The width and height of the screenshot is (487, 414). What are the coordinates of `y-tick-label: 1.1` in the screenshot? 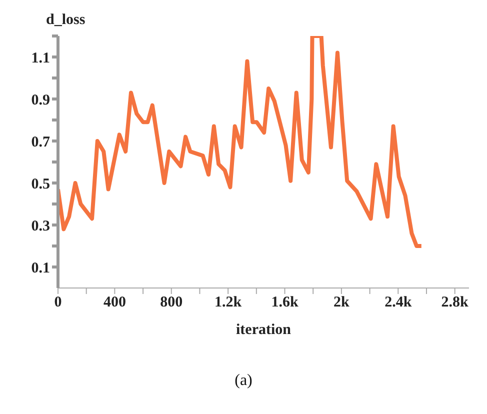 It's located at (40, 58).